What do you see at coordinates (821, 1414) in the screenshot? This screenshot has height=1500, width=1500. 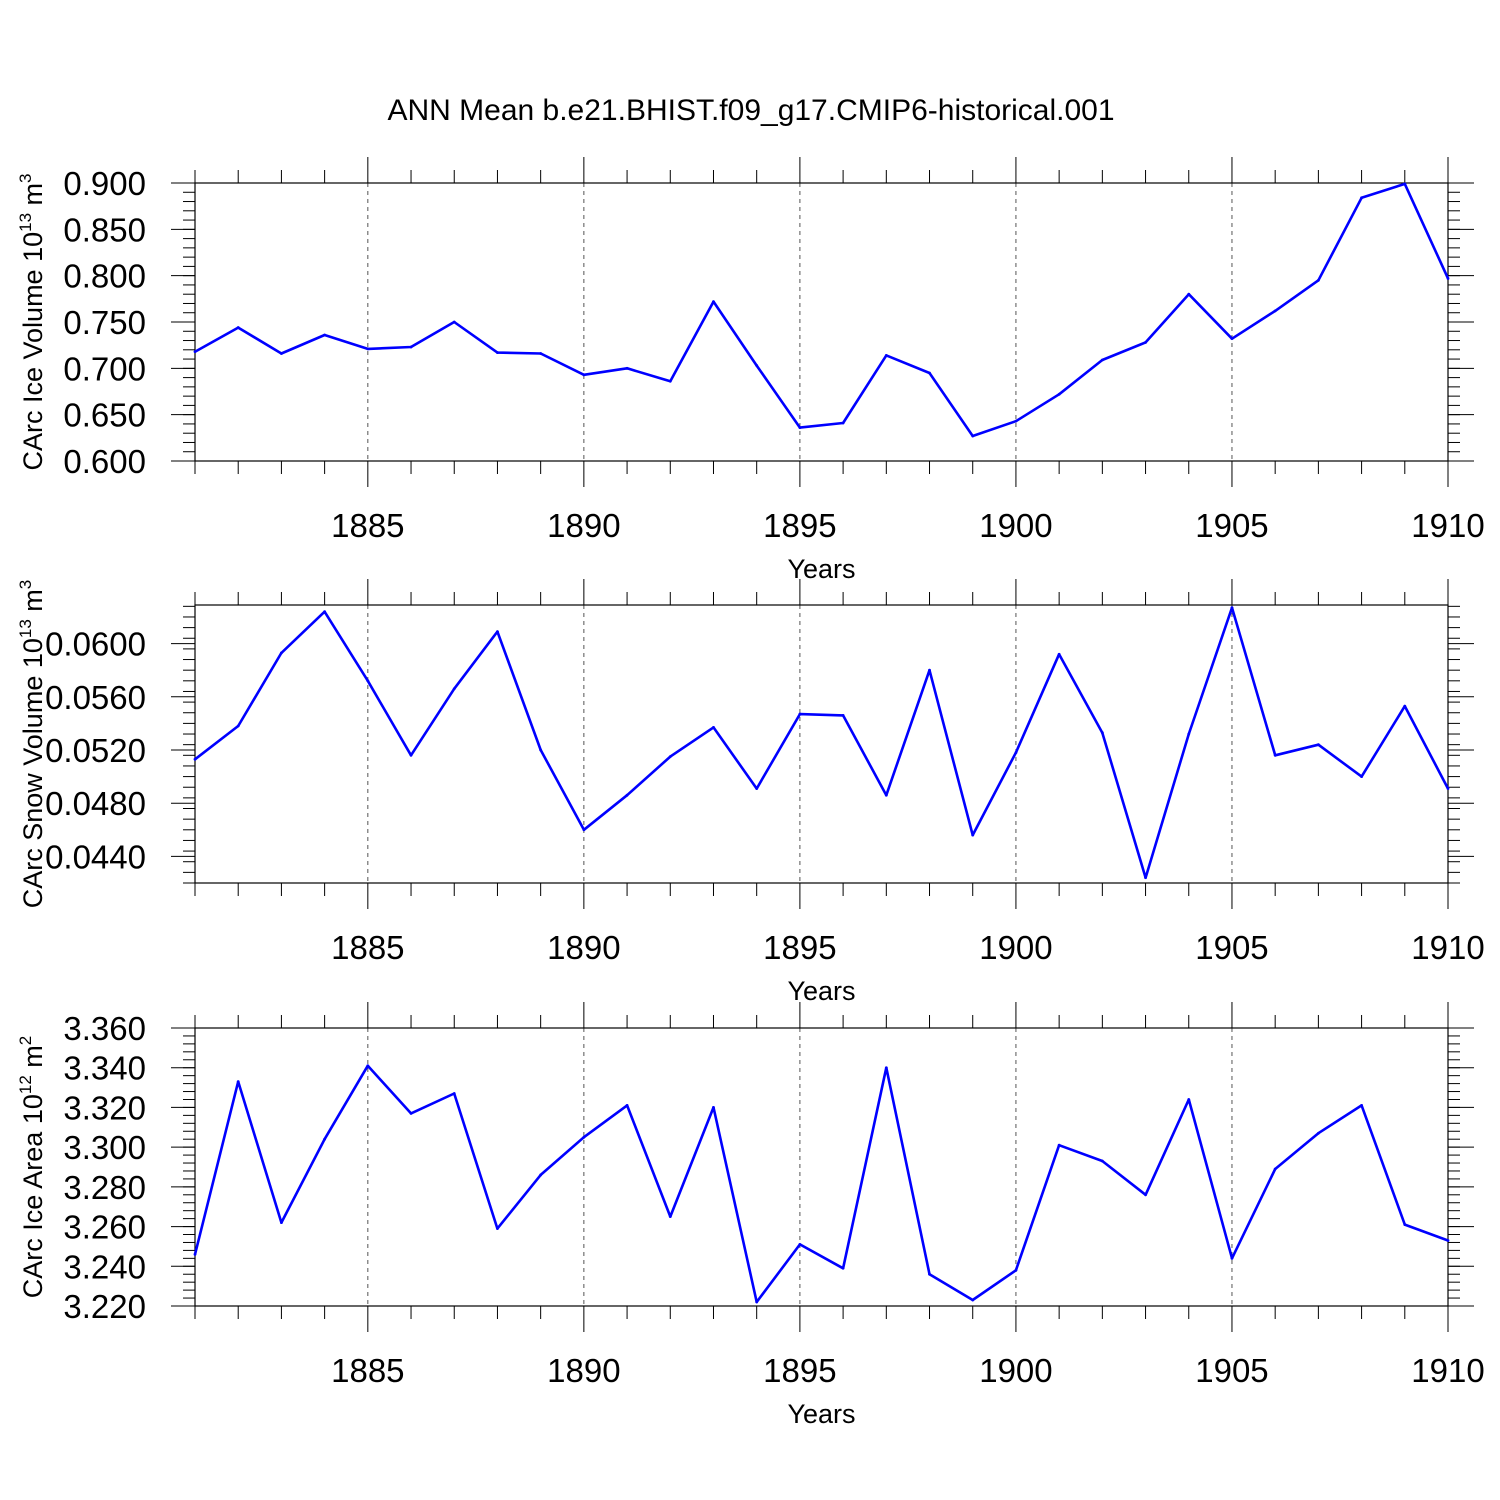 I see `x-axis-label: Years` at bounding box center [821, 1414].